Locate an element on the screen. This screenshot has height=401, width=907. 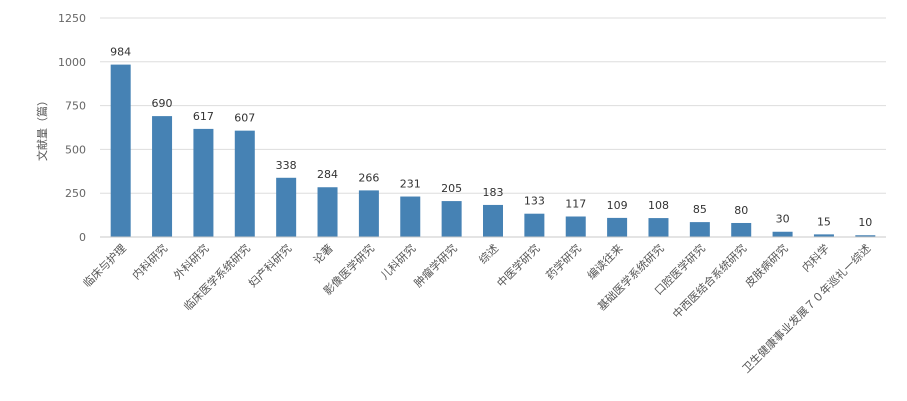
category-label-5: 论著 is located at coordinates (322, 253).